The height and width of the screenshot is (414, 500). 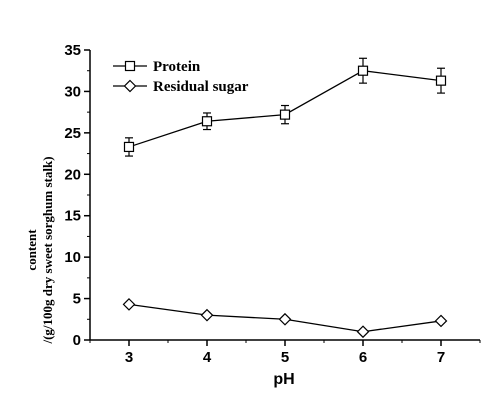 What do you see at coordinates (441, 357) in the screenshot?
I see `x-tick-label: 7` at bounding box center [441, 357].